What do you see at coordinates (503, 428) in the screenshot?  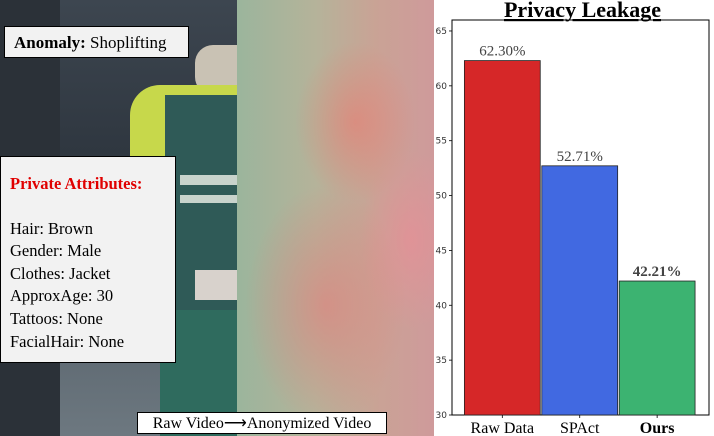 I see `x-tick-label: Raw Data` at bounding box center [503, 428].